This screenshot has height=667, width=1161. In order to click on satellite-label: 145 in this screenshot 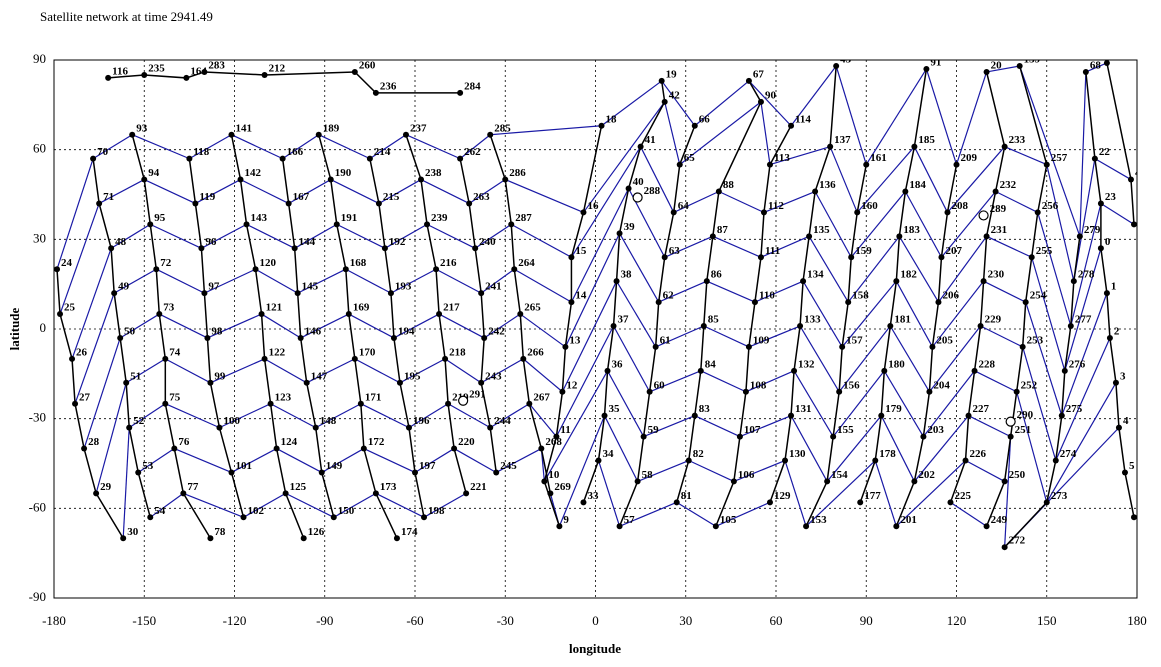, I will do `click(310, 287)`.